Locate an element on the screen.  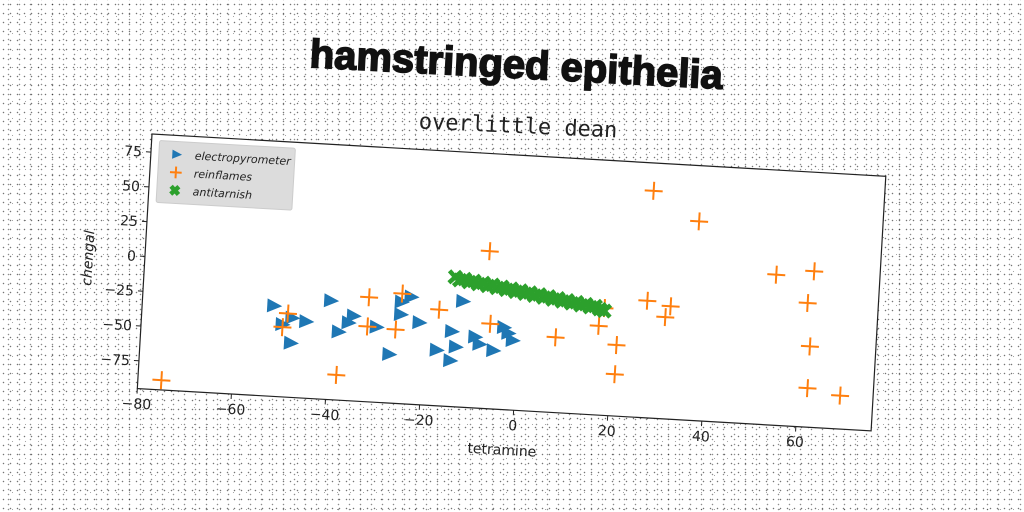
legend-marker-reinflames is located at coordinates (175, 172).